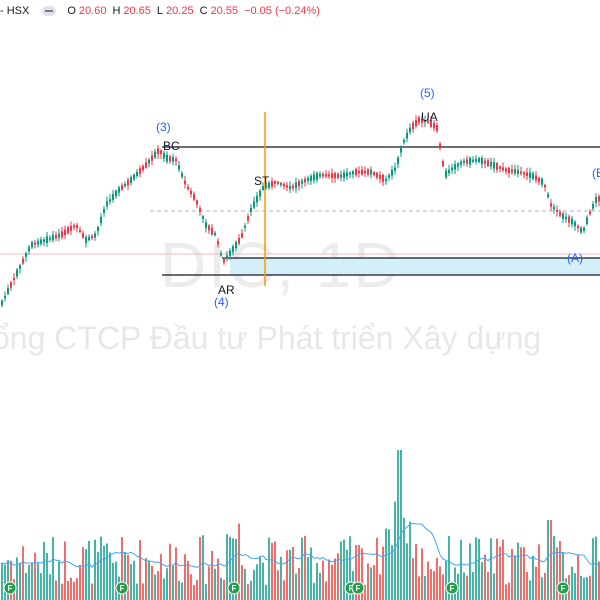  I want to click on hide-legend-icon, so click(49, 11).